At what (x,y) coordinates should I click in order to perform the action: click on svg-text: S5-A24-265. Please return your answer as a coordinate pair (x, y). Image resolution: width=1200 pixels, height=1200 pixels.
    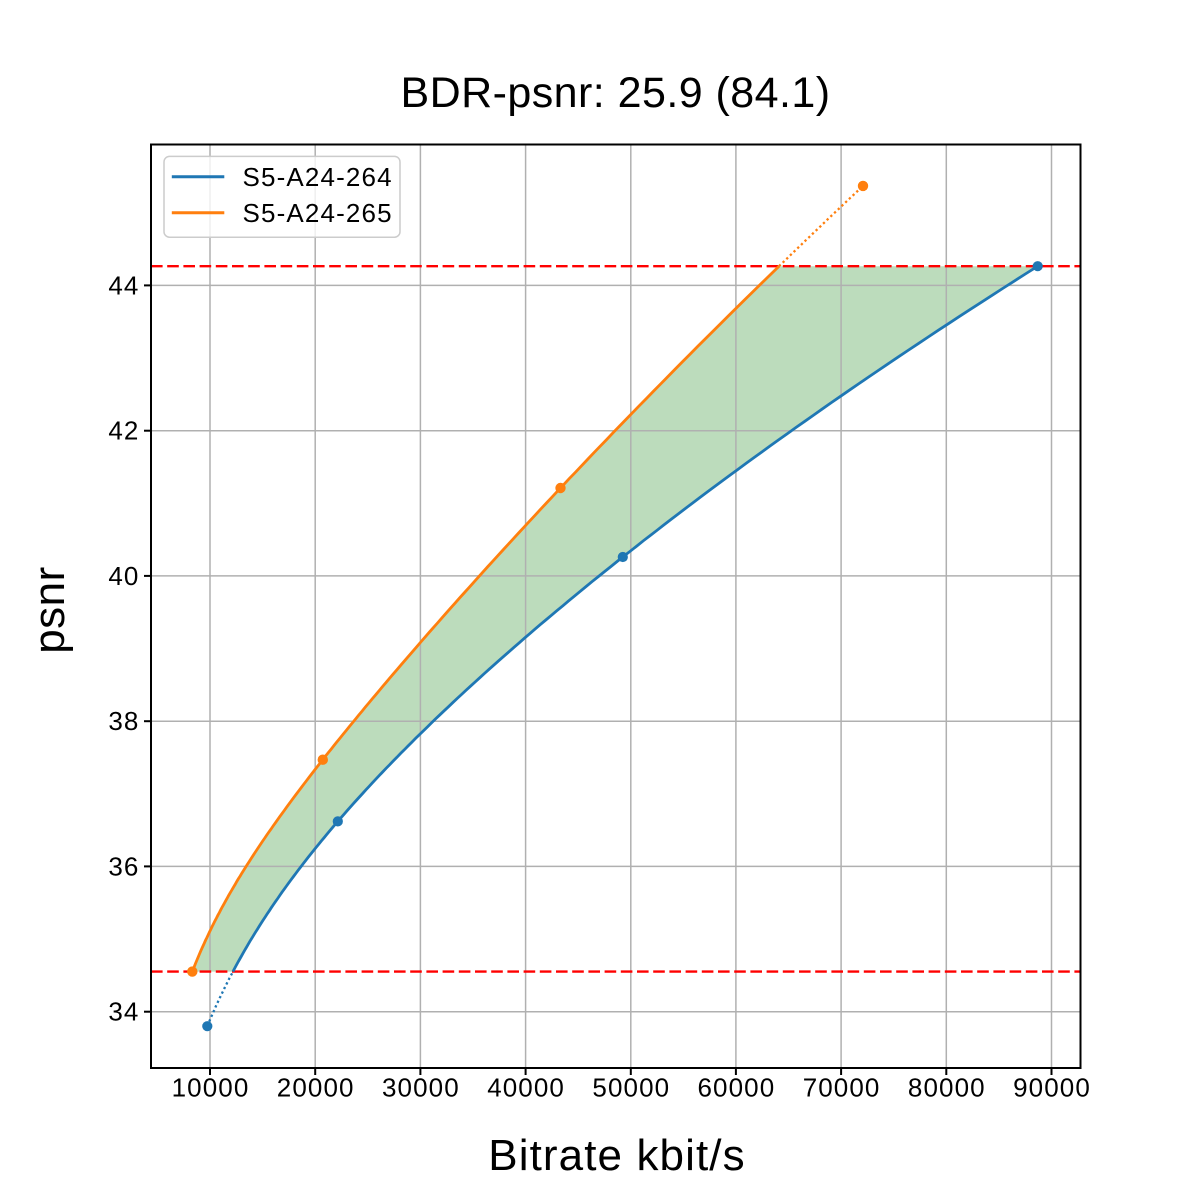
    Looking at the image, I should click on (318, 213).